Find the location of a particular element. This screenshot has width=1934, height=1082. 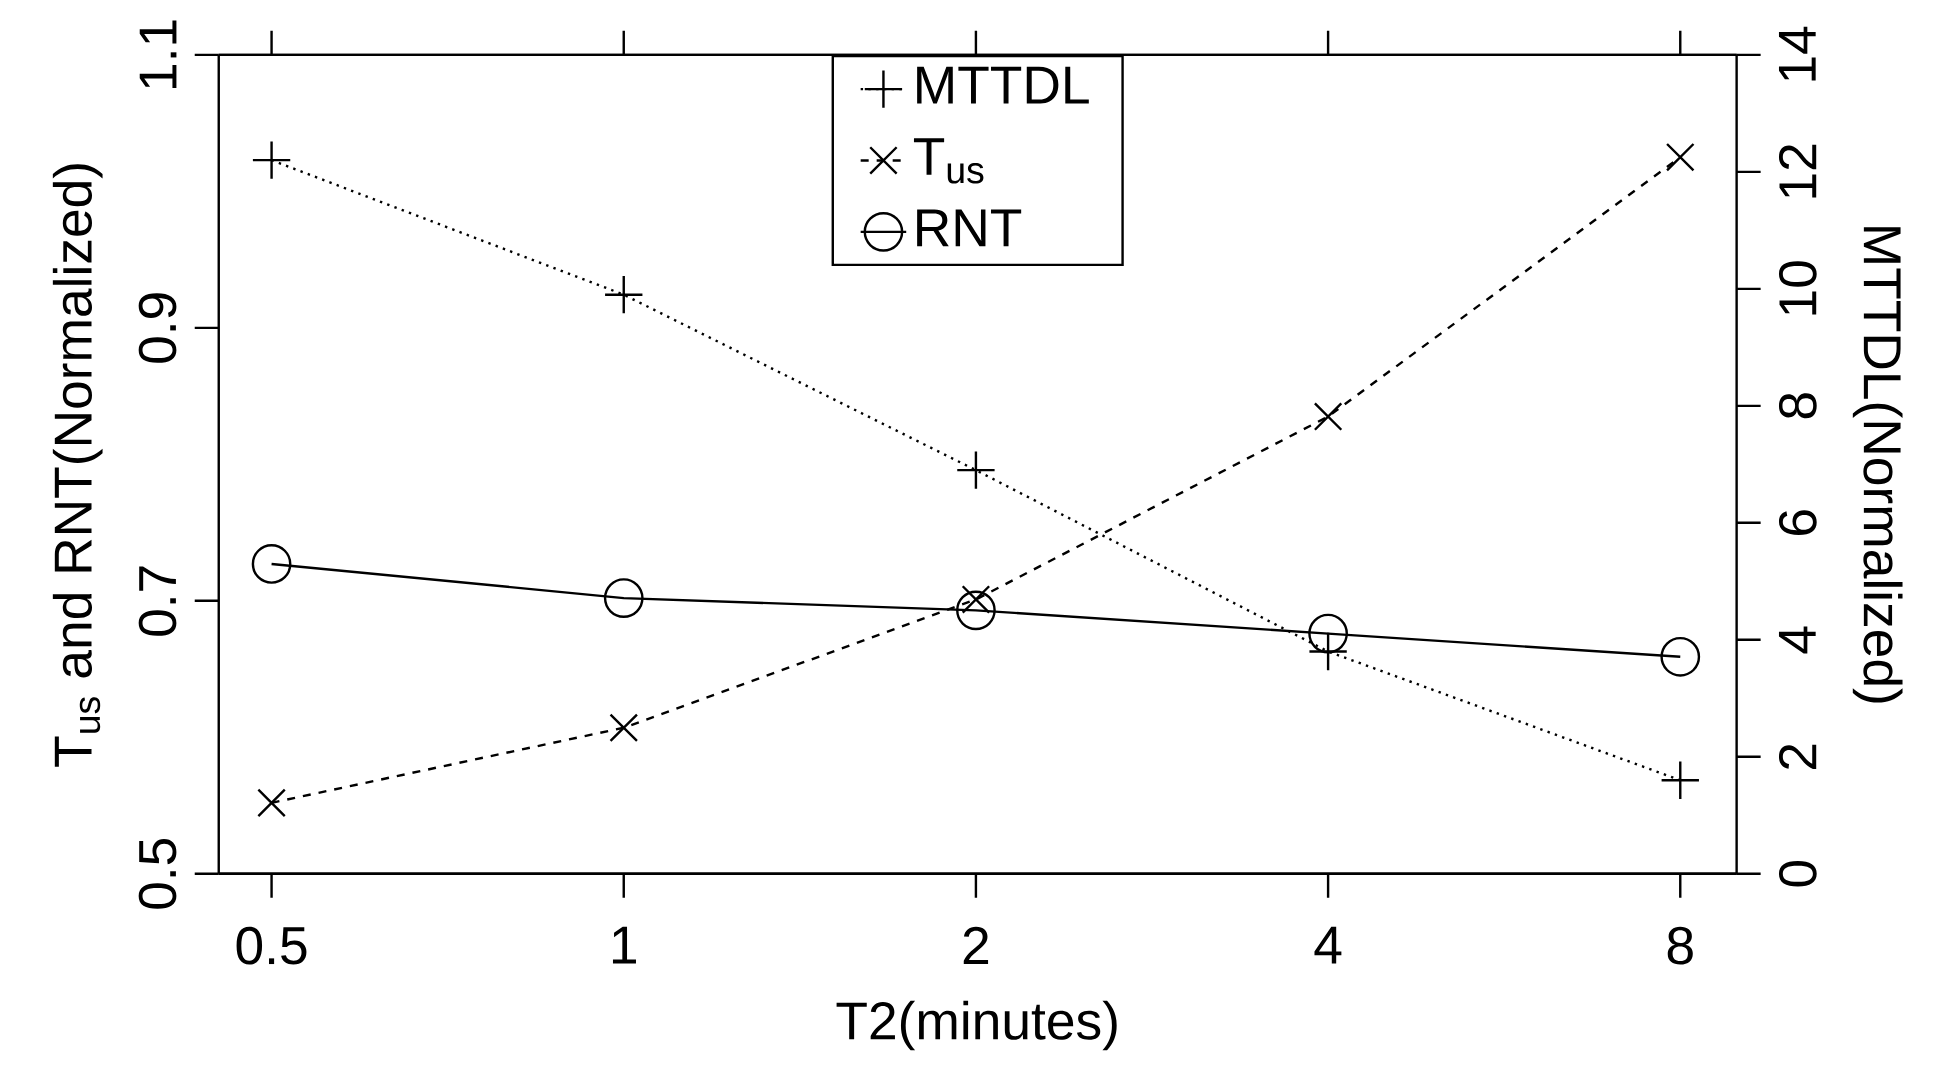

x-tick-label: 0.5 is located at coordinates (271, 945).